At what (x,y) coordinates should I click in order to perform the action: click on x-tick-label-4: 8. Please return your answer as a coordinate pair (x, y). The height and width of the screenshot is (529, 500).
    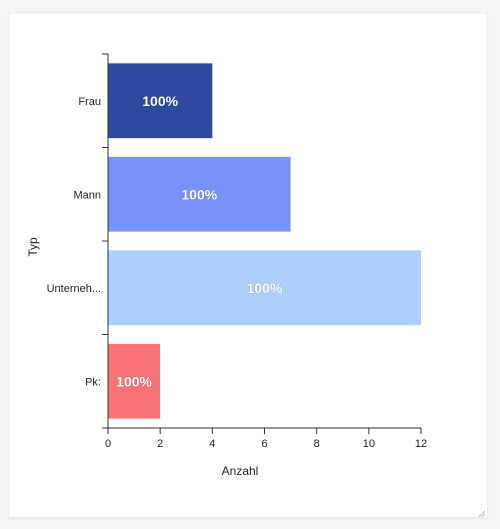
    Looking at the image, I should click on (317, 444).